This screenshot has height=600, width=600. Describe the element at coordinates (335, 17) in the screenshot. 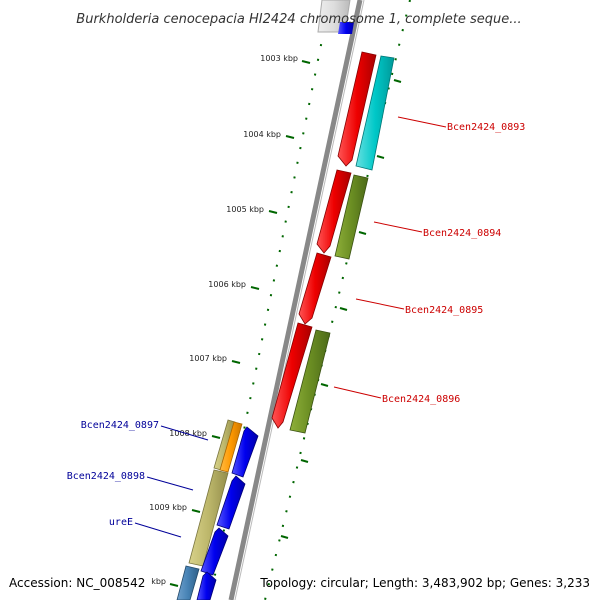

I see `top-feature-group` at that location.